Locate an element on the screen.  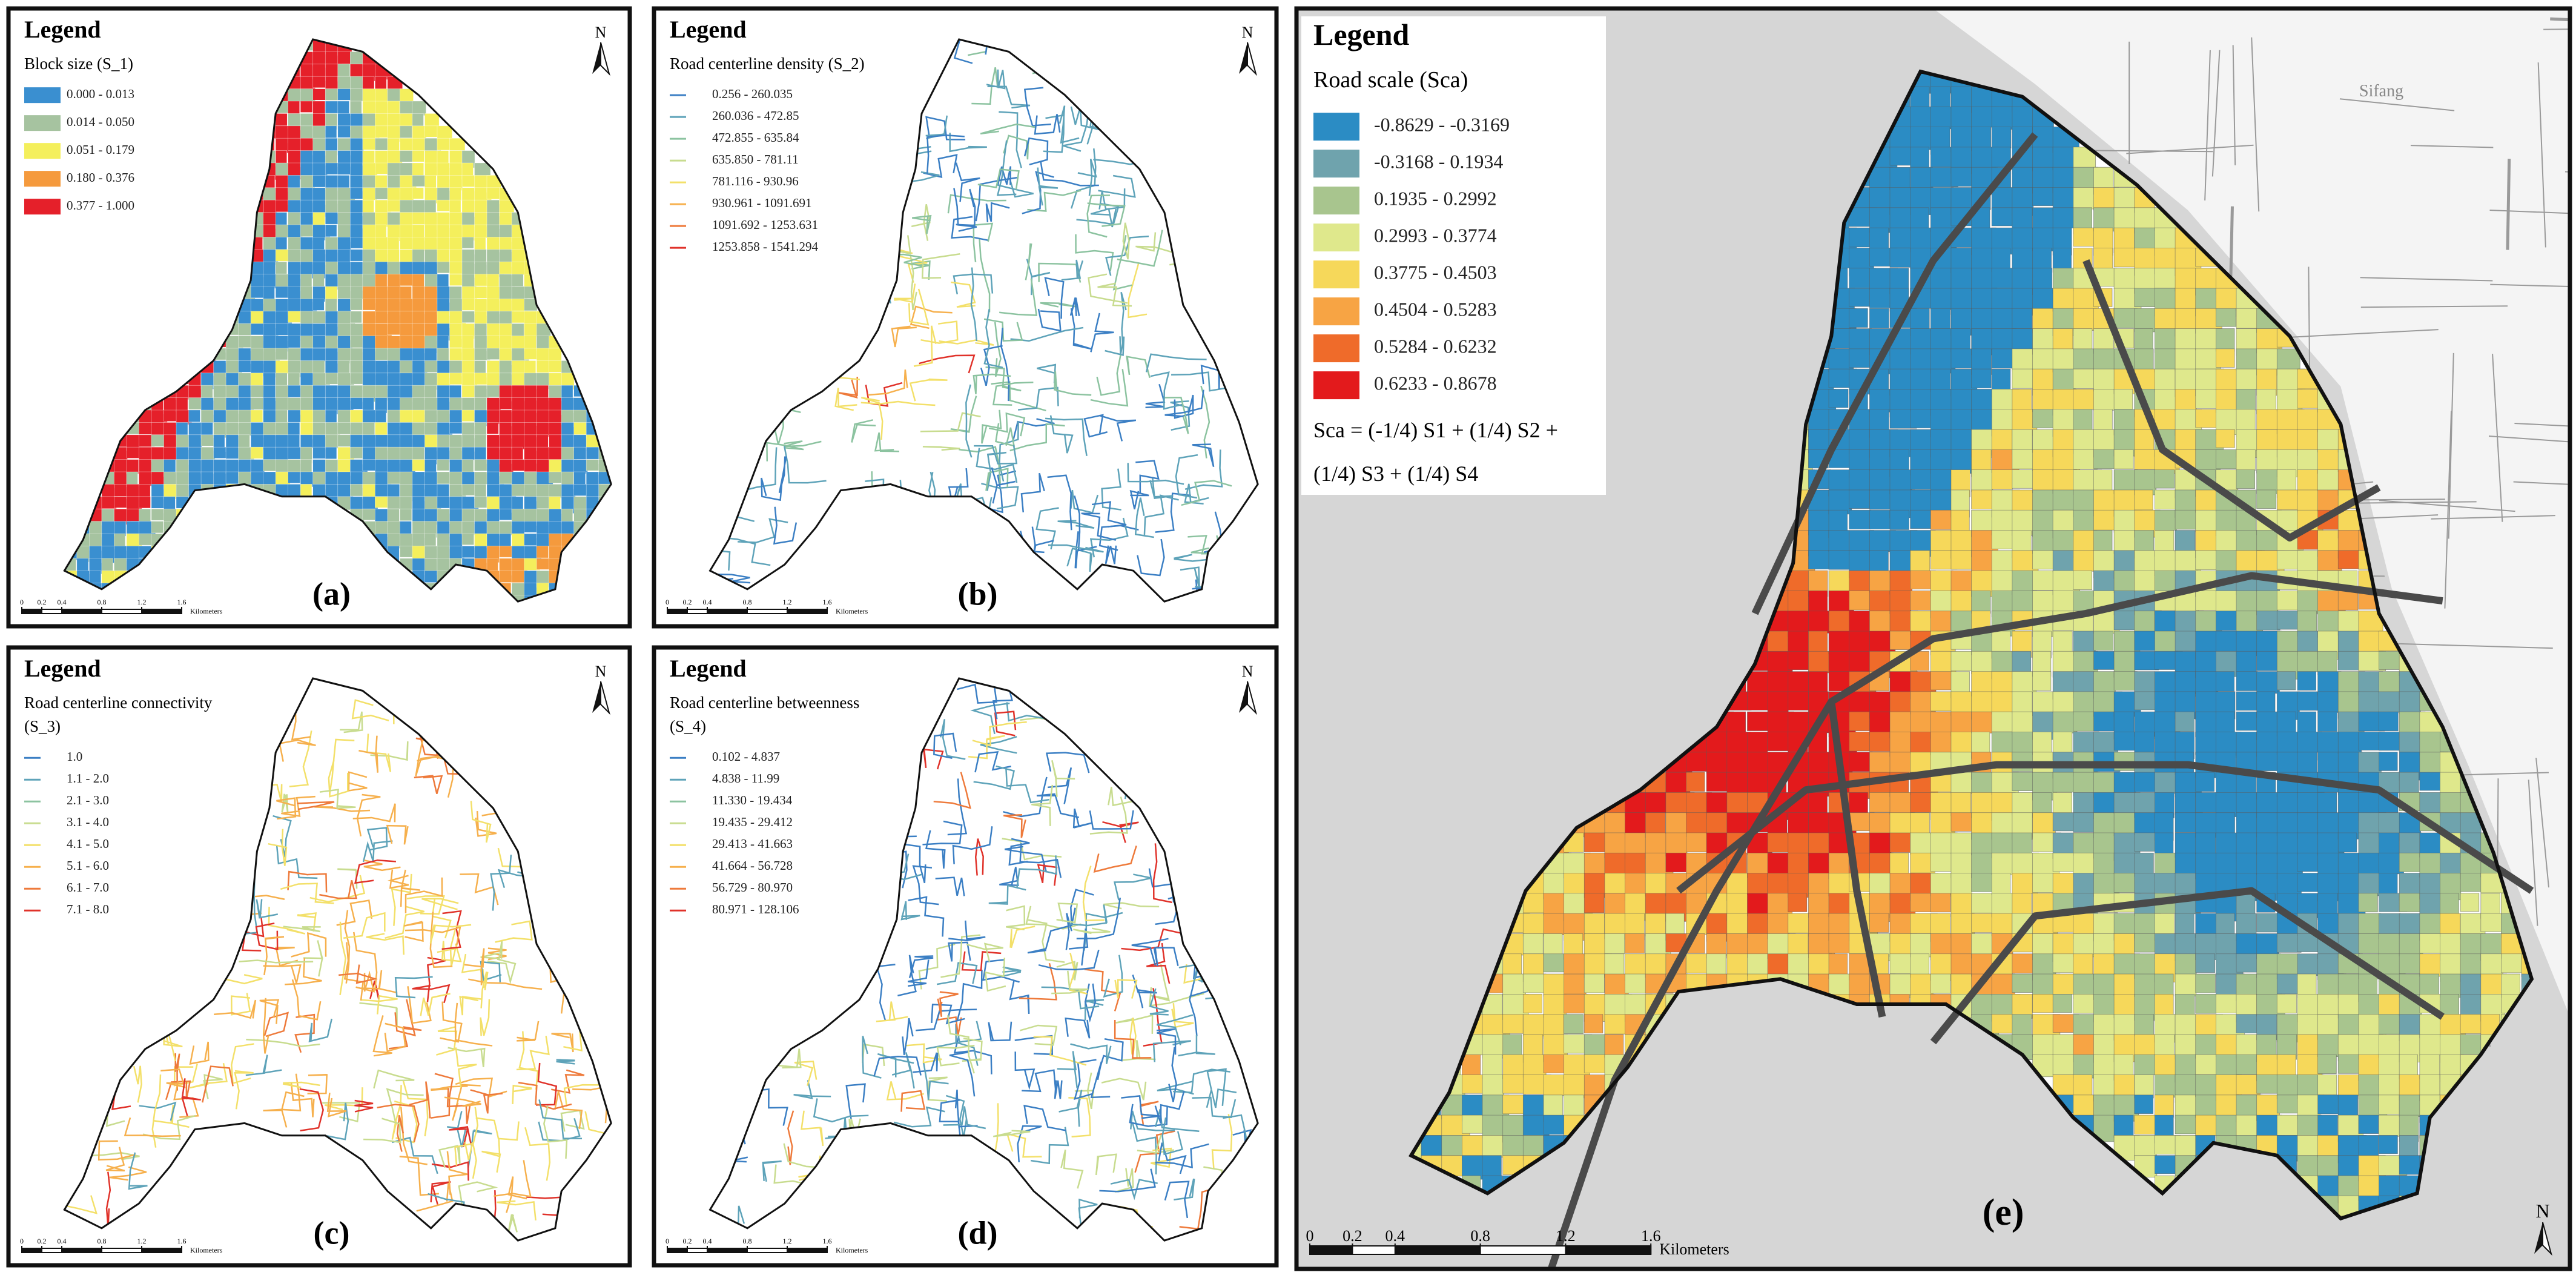
legend-label: 2.1 - 3.0 is located at coordinates (88, 800).